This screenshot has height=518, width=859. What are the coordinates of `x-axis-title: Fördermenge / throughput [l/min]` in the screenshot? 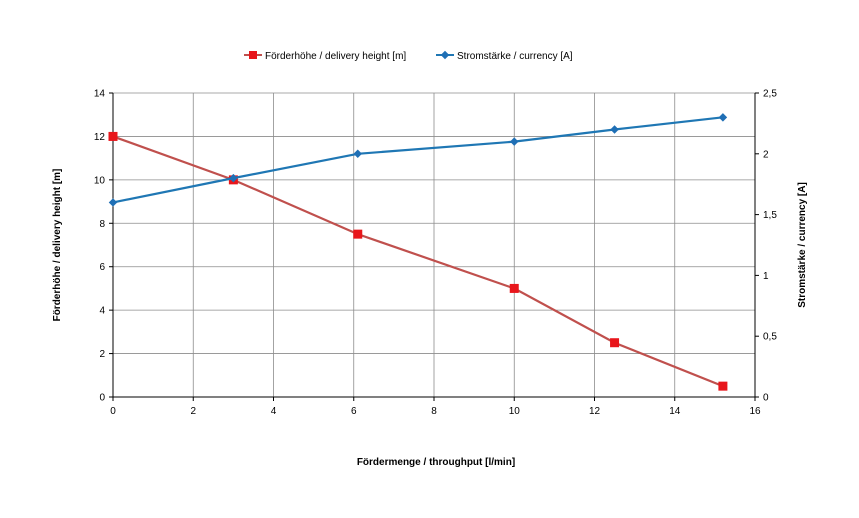 It's located at (436, 462).